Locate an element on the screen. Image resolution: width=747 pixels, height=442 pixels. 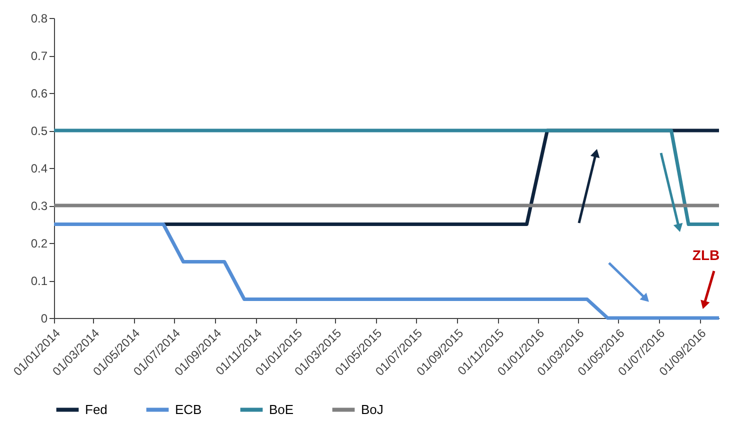
y-tick-label: 0.7 is located at coordinates (39, 56).